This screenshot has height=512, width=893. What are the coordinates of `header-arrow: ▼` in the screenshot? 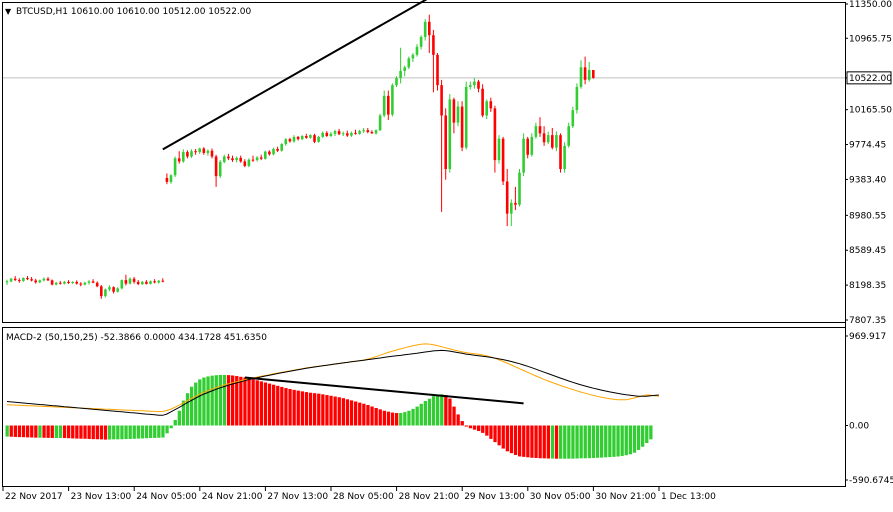 It's located at (8, 11).